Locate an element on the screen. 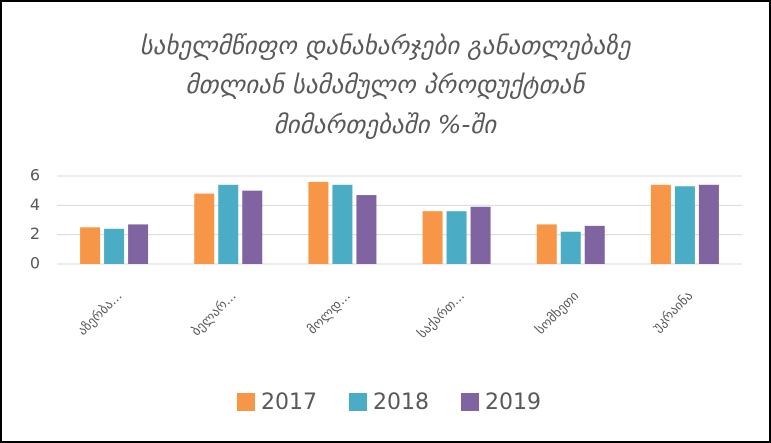 The image size is (771, 443). chart-title: სახელმწიფო დანახარჯები განათლებაზე is located at coordinates (386, 45).